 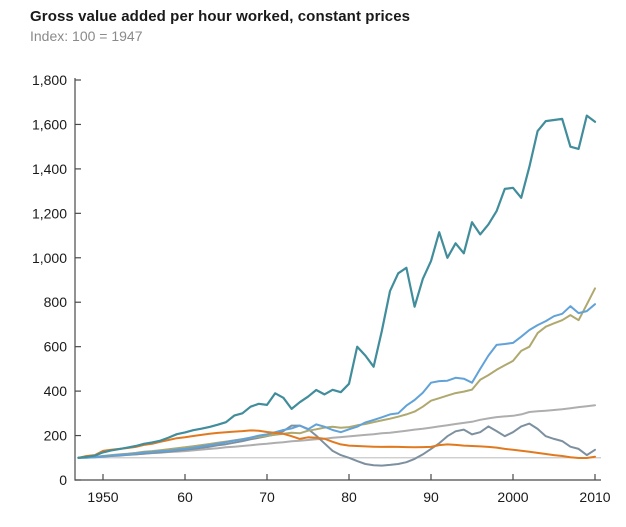 What do you see at coordinates (86, 36) in the screenshot?
I see `chart-subtitle: Index: 100 = 1947` at bounding box center [86, 36].